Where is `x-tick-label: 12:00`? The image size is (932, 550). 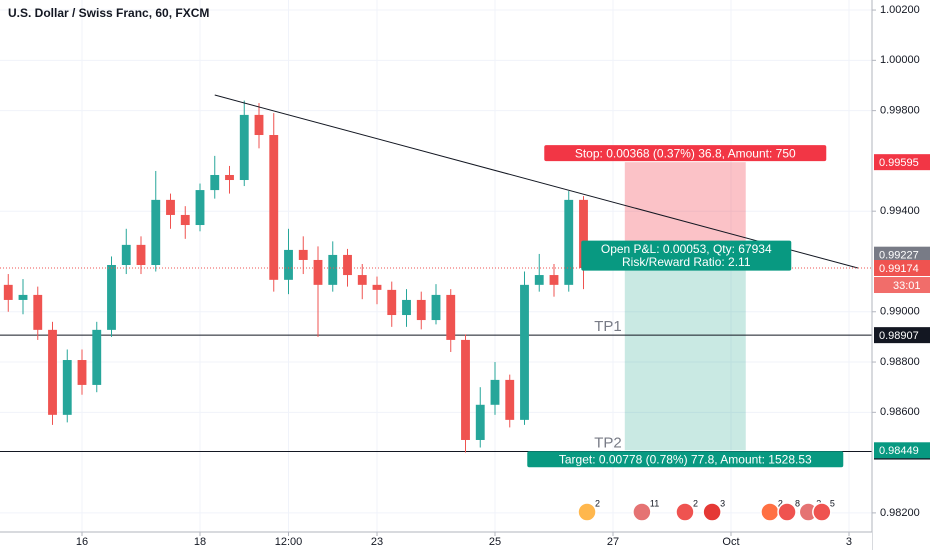
x-tick-label: 12:00 is located at coordinates (289, 542).